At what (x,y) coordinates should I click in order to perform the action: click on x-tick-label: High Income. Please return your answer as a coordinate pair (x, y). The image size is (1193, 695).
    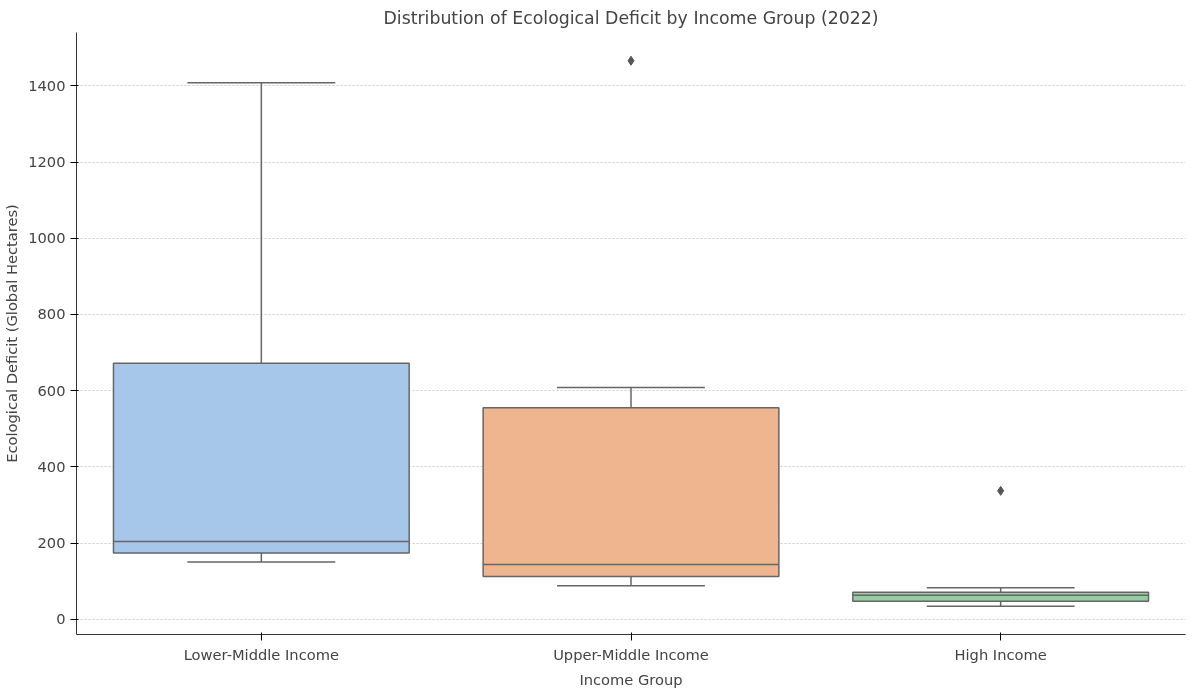
    Looking at the image, I should click on (1000, 654).